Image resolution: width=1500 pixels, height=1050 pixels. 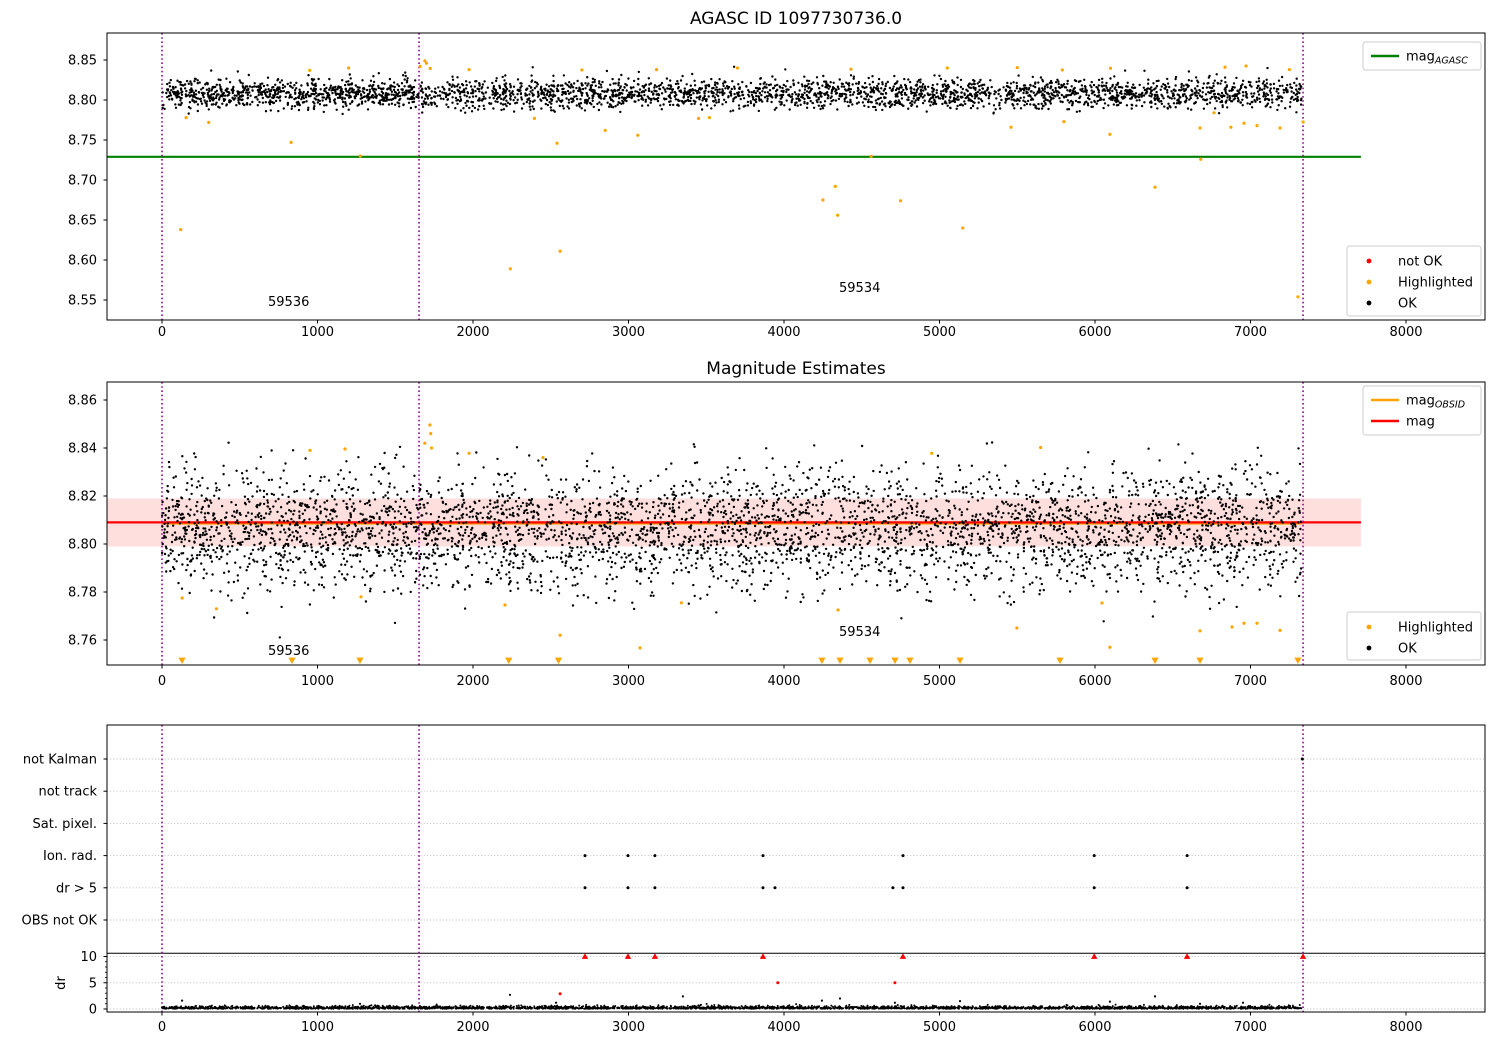 What do you see at coordinates (61, 983) in the screenshot?
I see `dr-axis-label: dr` at bounding box center [61, 983].